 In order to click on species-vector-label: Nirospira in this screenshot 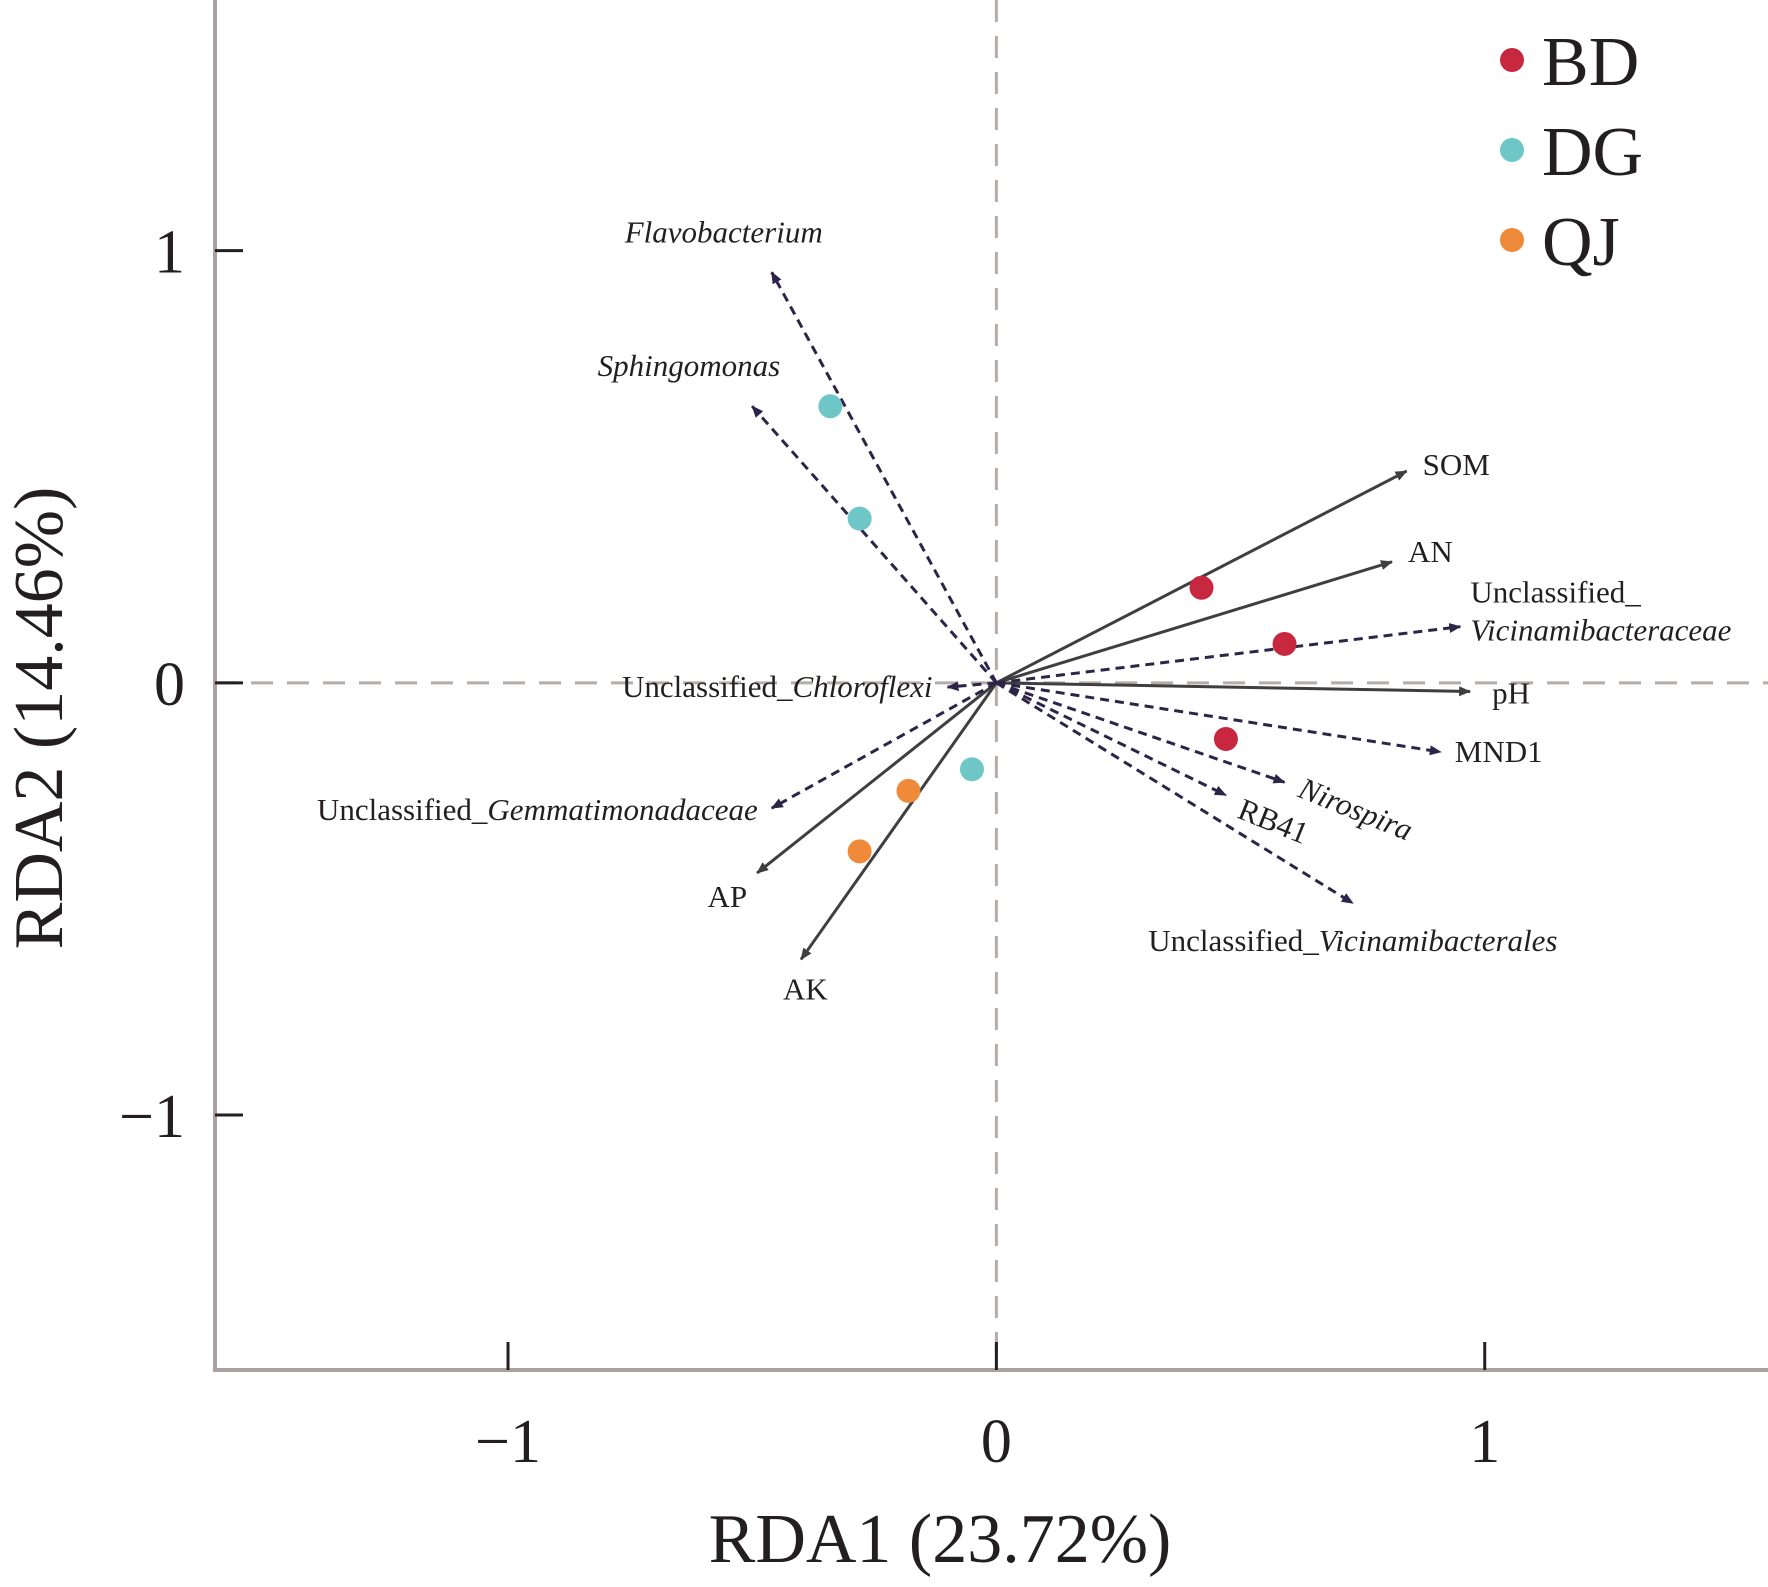, I will do `click(1355, 809)`.